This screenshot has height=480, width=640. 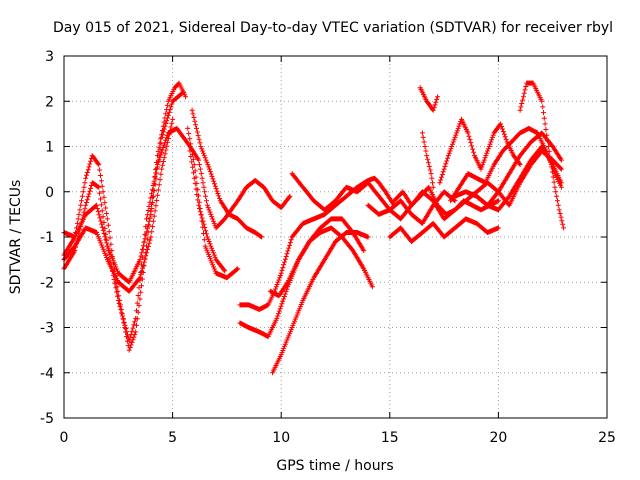 What do you see at coordinates (49, 102) in the screenshot?
I see `y-tick-label: 2` at bounding box center [49, 102].